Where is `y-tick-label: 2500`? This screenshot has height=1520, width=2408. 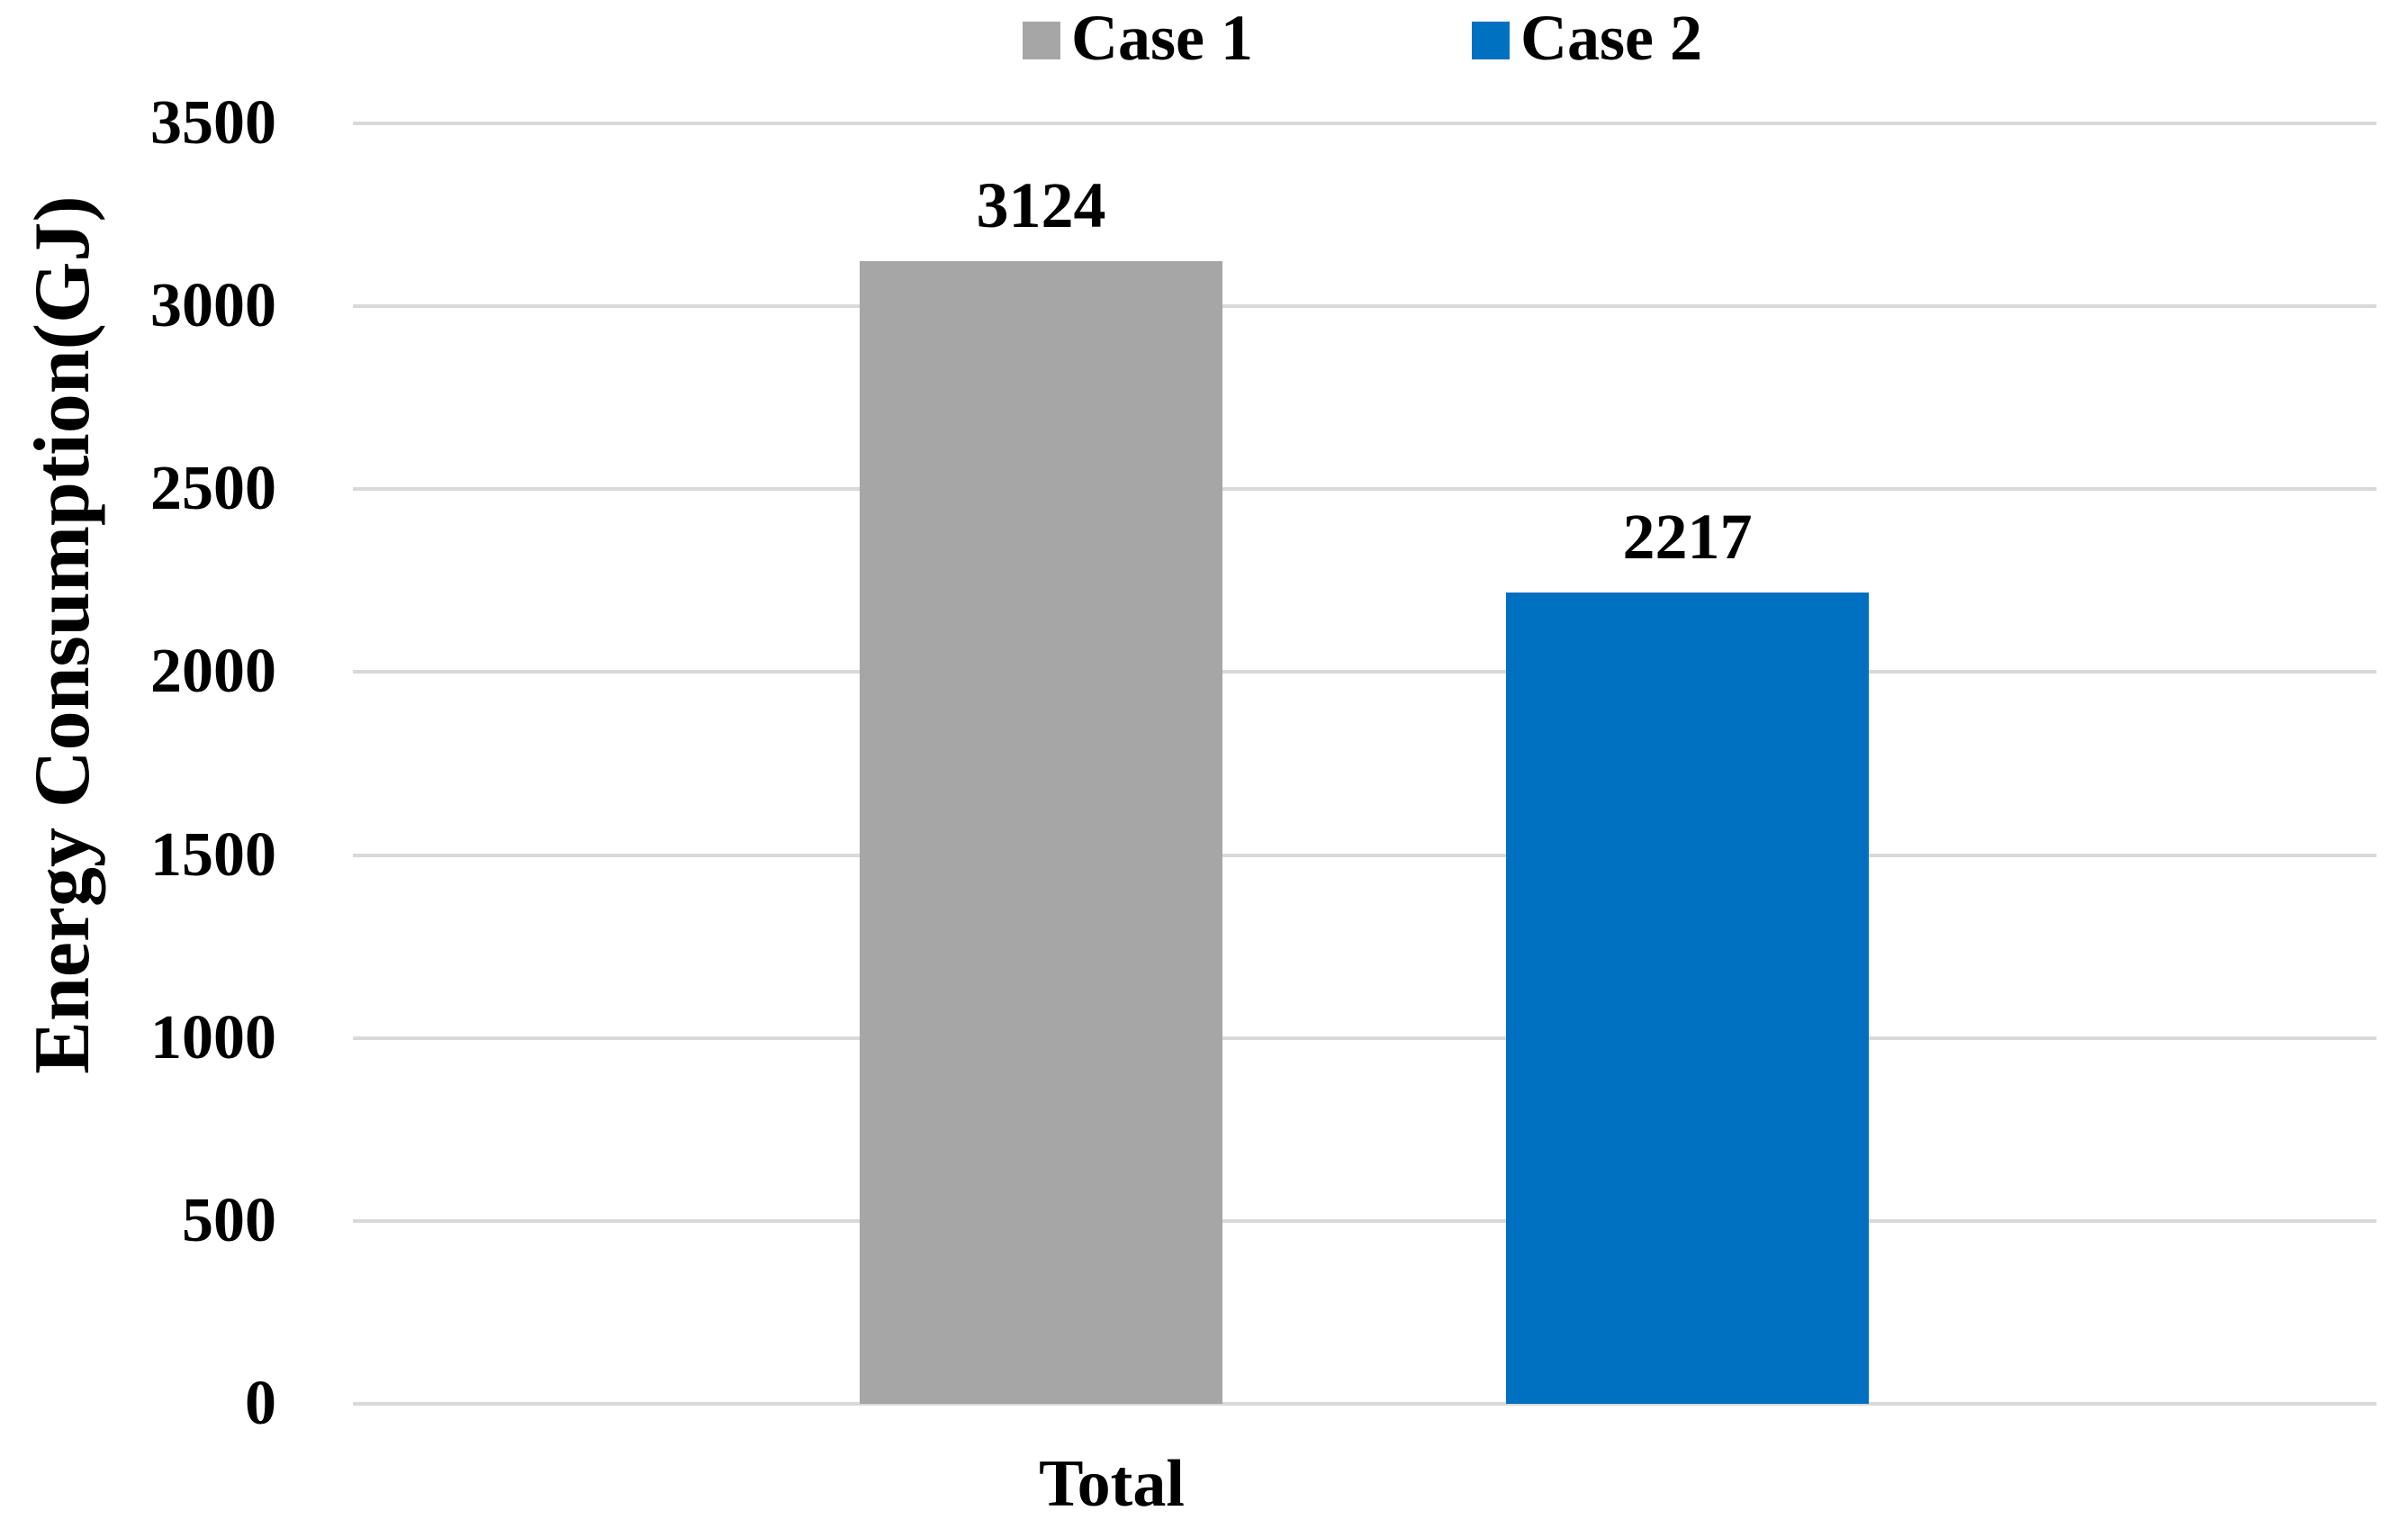 y-tick-label: 2500 is located at coordinates (213, 489).